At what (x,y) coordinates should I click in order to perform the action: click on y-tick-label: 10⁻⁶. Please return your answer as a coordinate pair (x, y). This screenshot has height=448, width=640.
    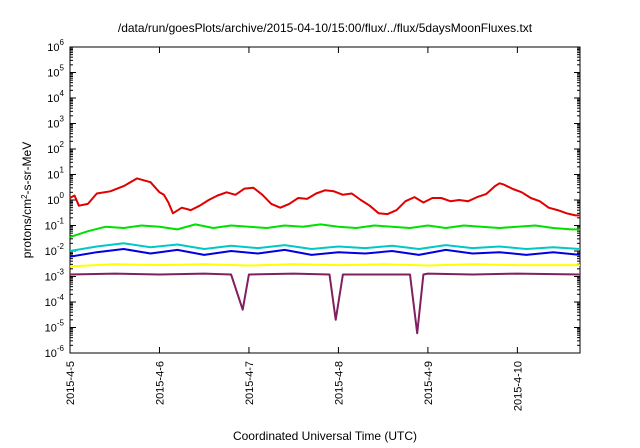
    Looking at the image, I should click on (55, 352).